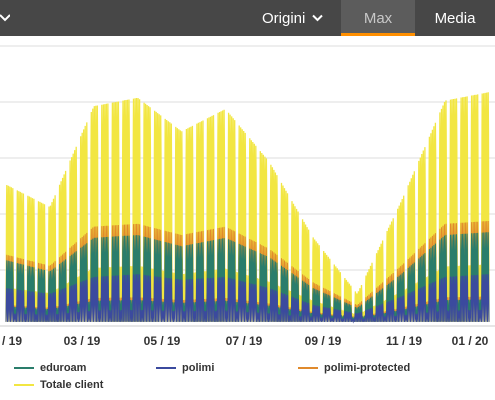  Describe the element at coordinates (404, 341) in the screenshot. I see `x-tick-label: 11 / 19` at that location.